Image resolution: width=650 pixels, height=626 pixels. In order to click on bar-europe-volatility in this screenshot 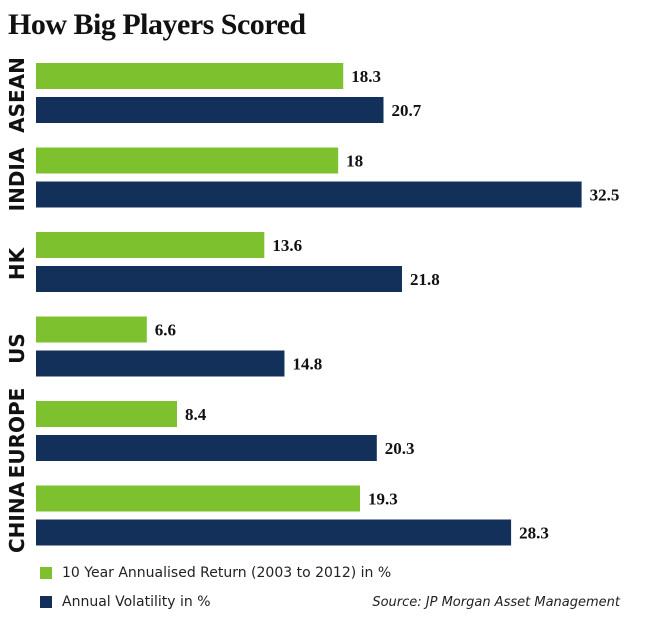, I will do `click(206, 448)`.